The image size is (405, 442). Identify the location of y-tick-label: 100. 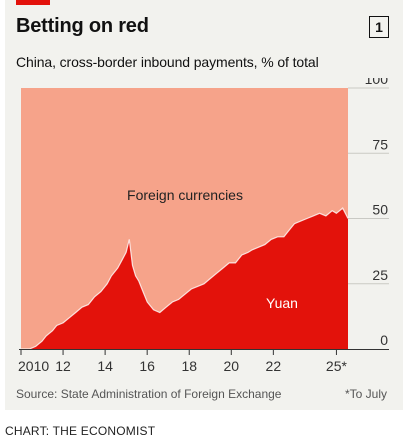
(377, 82).